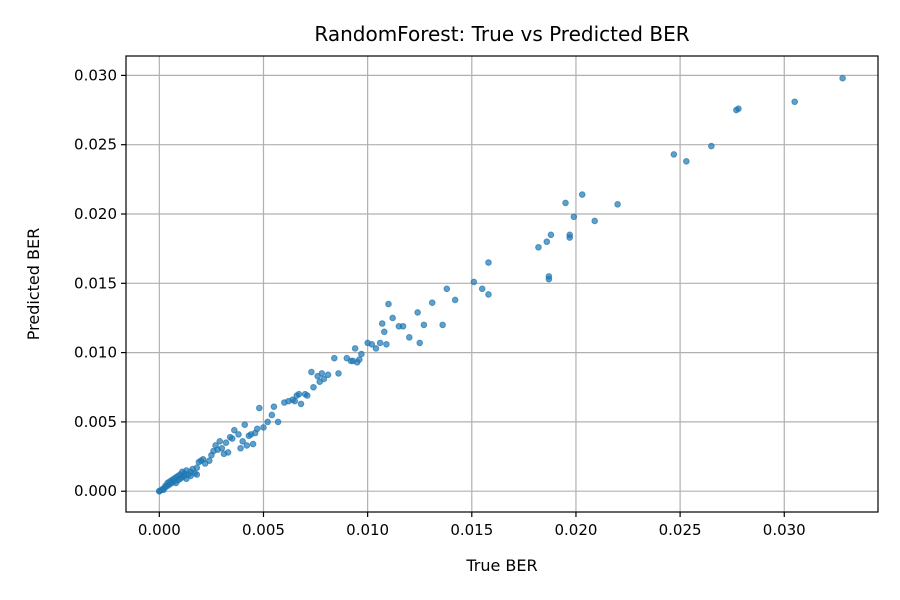 The image size is (900, 600). What do you see at coordinates (501, 565) in the screenshot?
I see `x-axis-label: True BER` at bounding box center [501, 565].